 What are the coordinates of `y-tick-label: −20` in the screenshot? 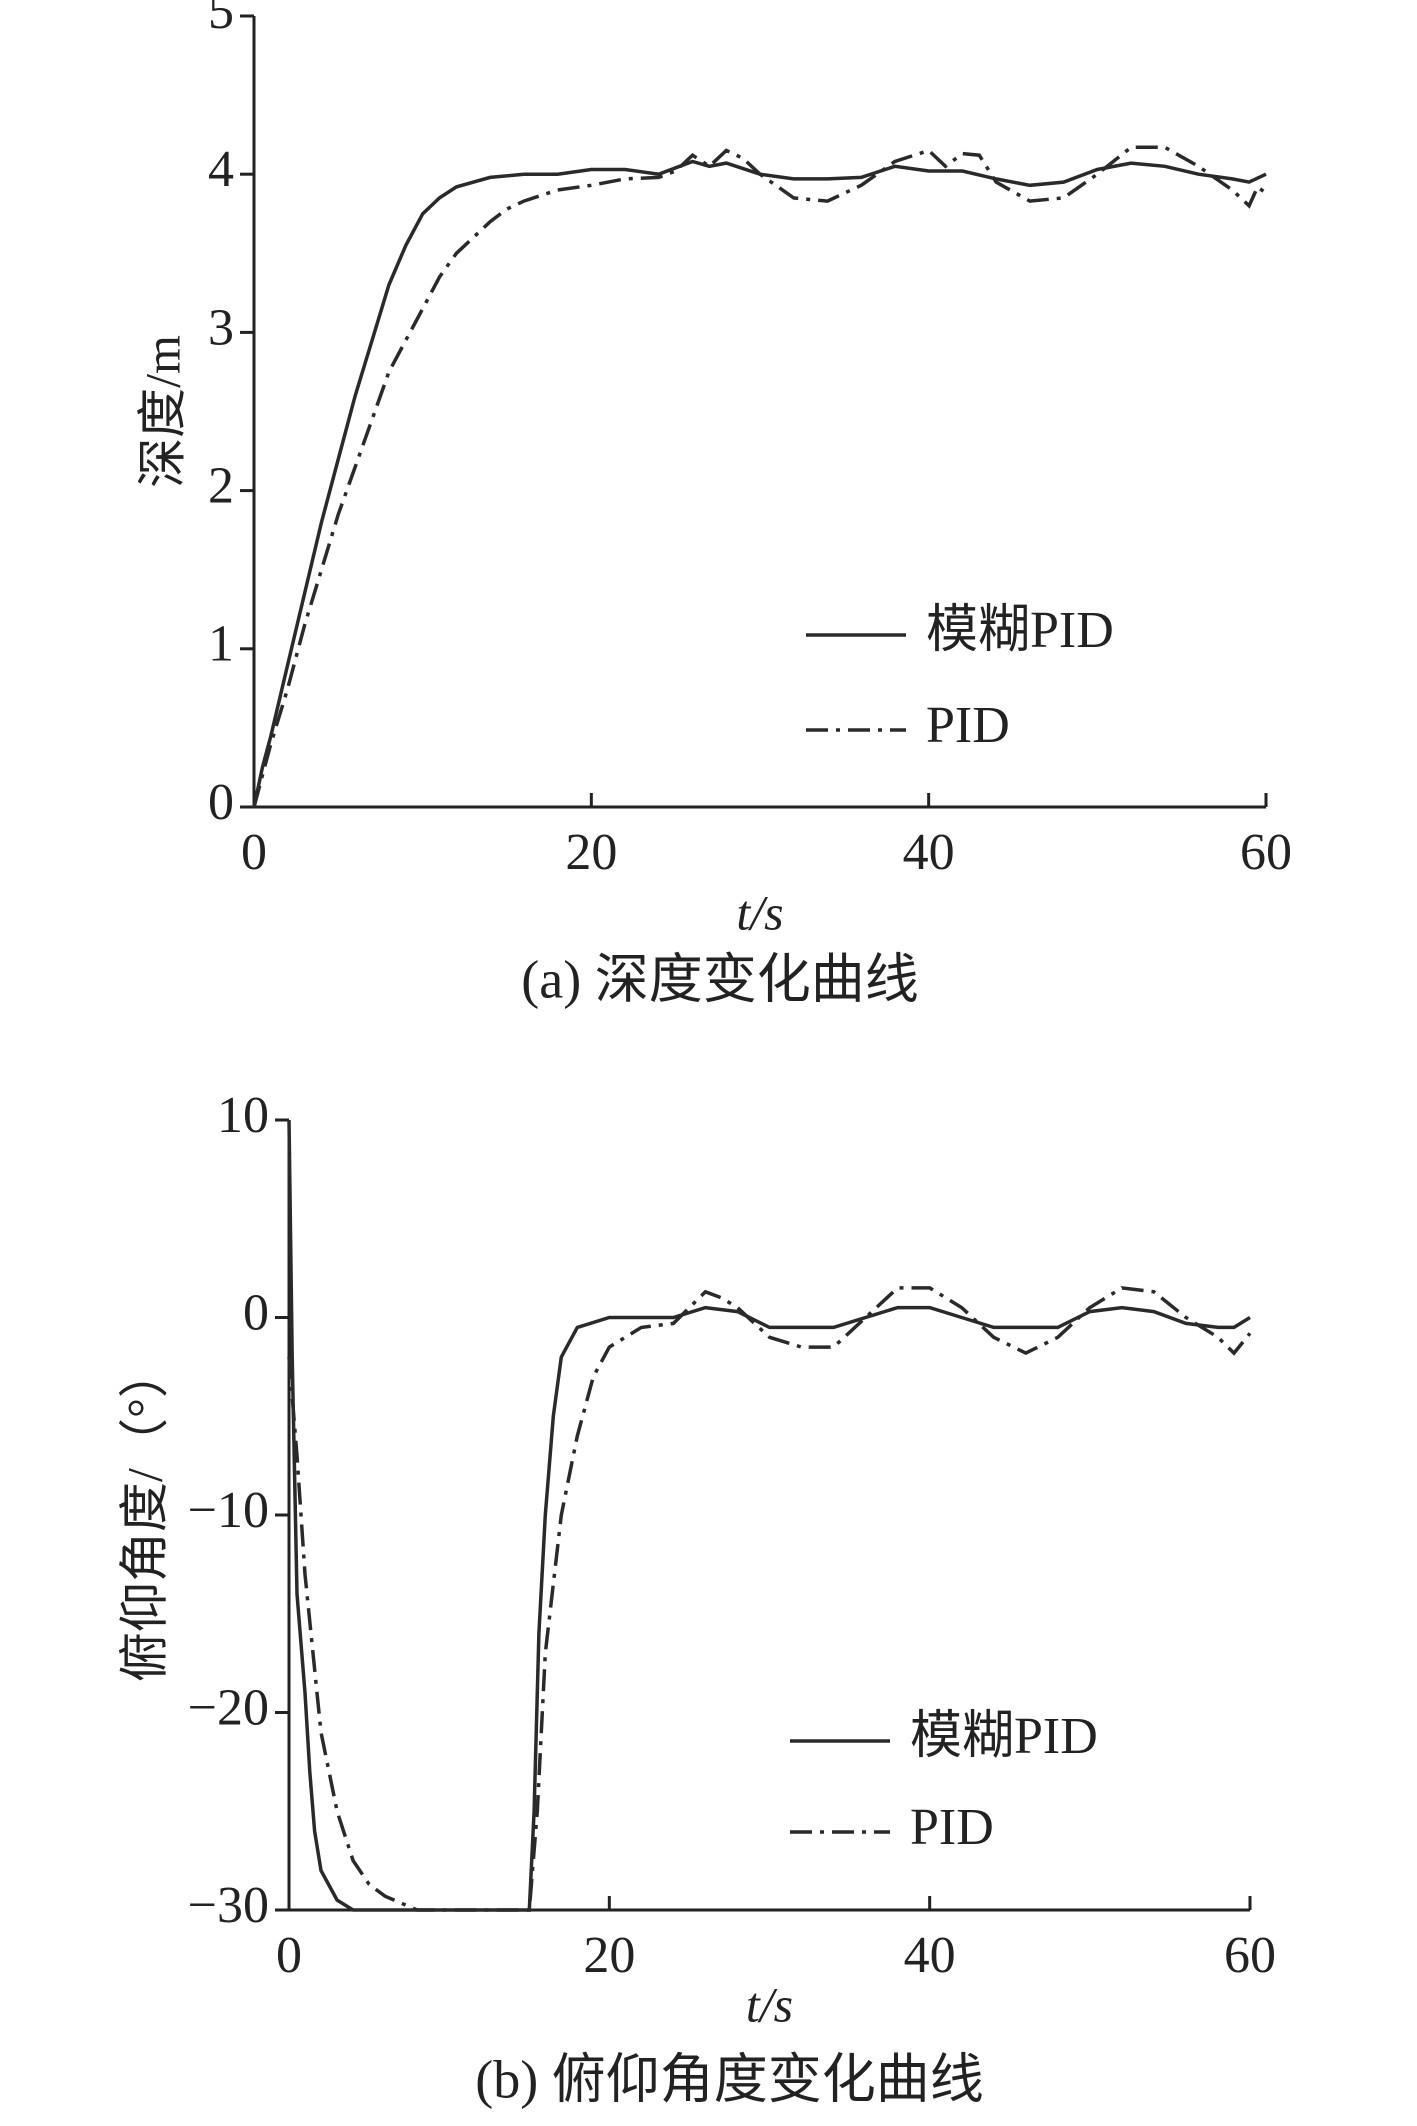 It's located at (228, 1707).